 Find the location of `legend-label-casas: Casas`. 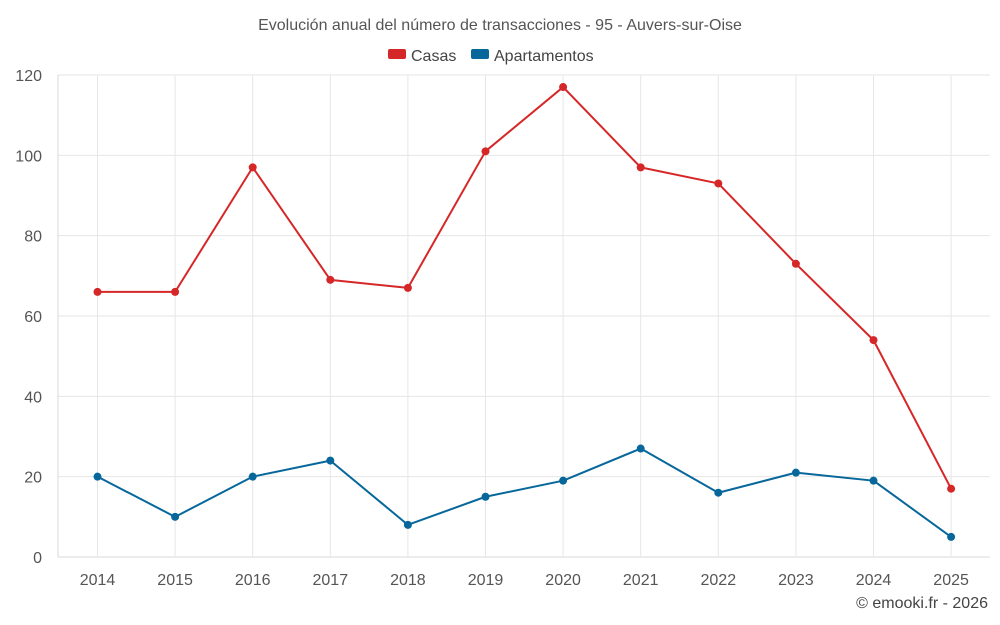

legend-label-casas: Casas is located at coordinates (433, 56).